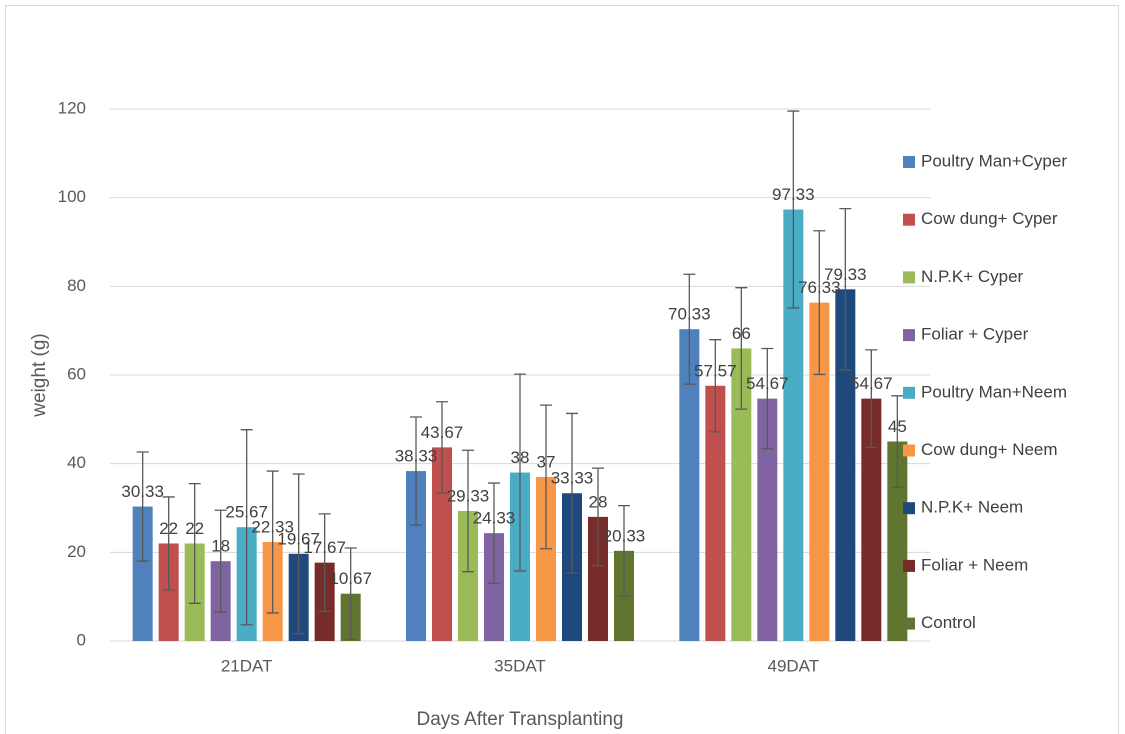 This screenshot has height=734, width=1125. Describe the element at coordinates (72, 196) in the screenshot. I see `y-tick-label: 100` at that location.